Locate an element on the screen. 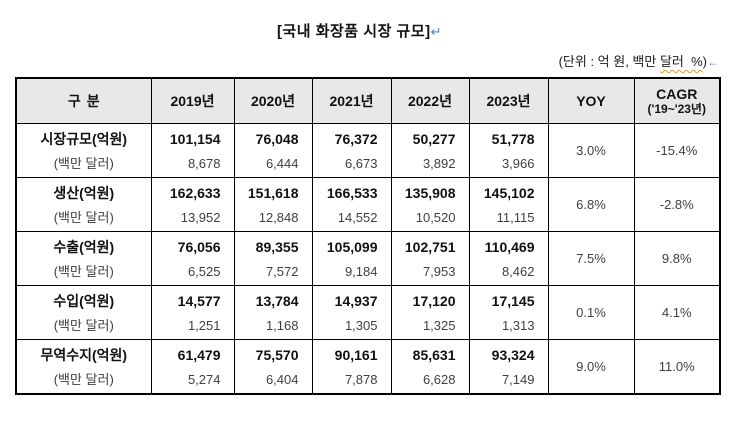 This screenshot has height=431, width=734. yoy-cell: 6.8% is located at coordinates (591, 204).